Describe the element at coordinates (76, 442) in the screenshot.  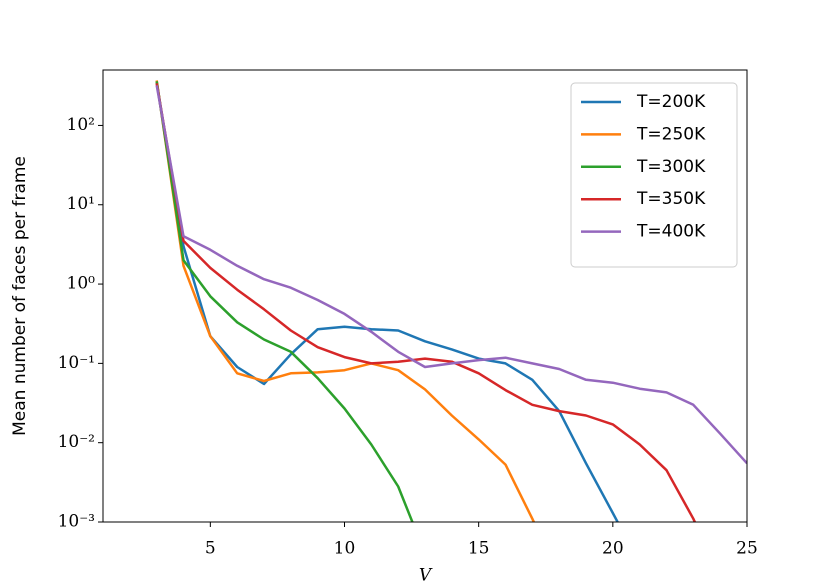
I see `y-tick-label: 10⁻²` at that location.